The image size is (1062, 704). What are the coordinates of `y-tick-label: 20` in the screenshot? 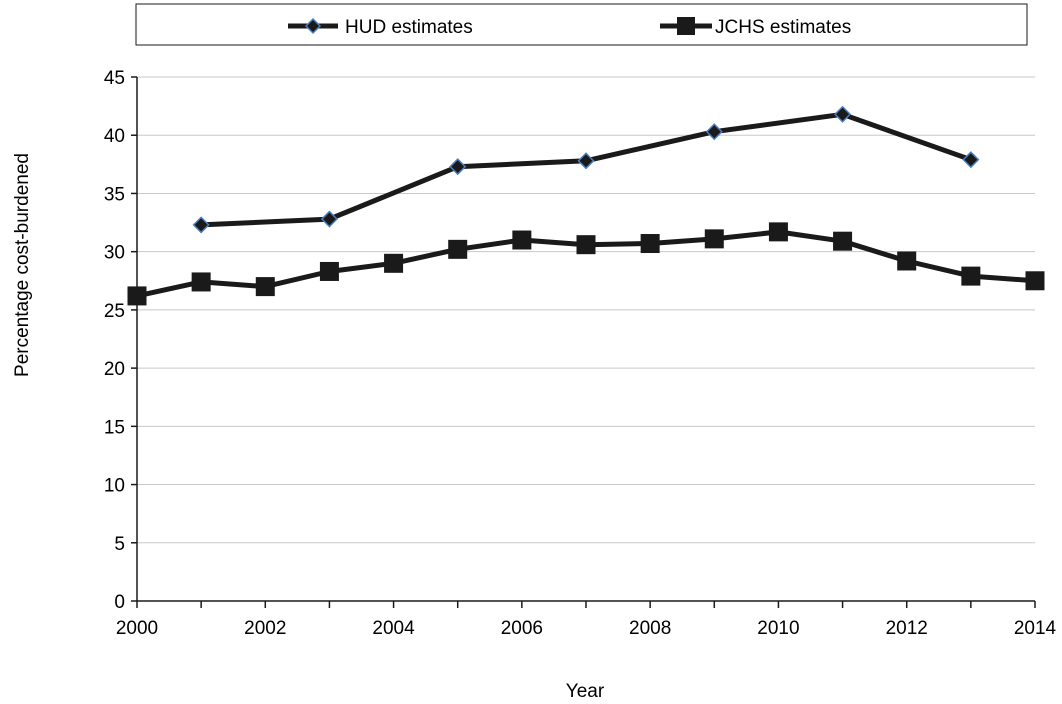 It's located at (114, 369).